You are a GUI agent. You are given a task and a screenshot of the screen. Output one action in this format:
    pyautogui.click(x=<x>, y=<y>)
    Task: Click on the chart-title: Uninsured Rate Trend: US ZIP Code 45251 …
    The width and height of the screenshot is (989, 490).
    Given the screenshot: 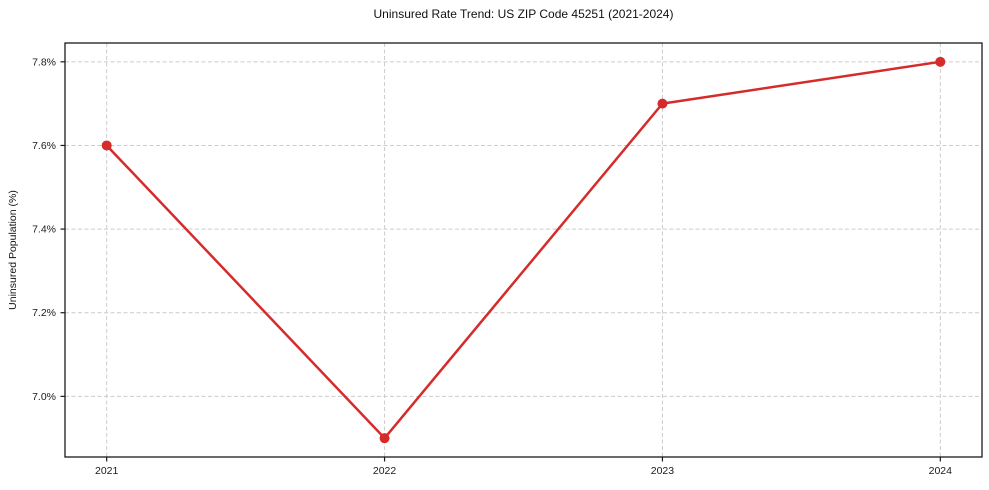 What is the action you would take?
    pyautogui.click(x=523, y=14)
    